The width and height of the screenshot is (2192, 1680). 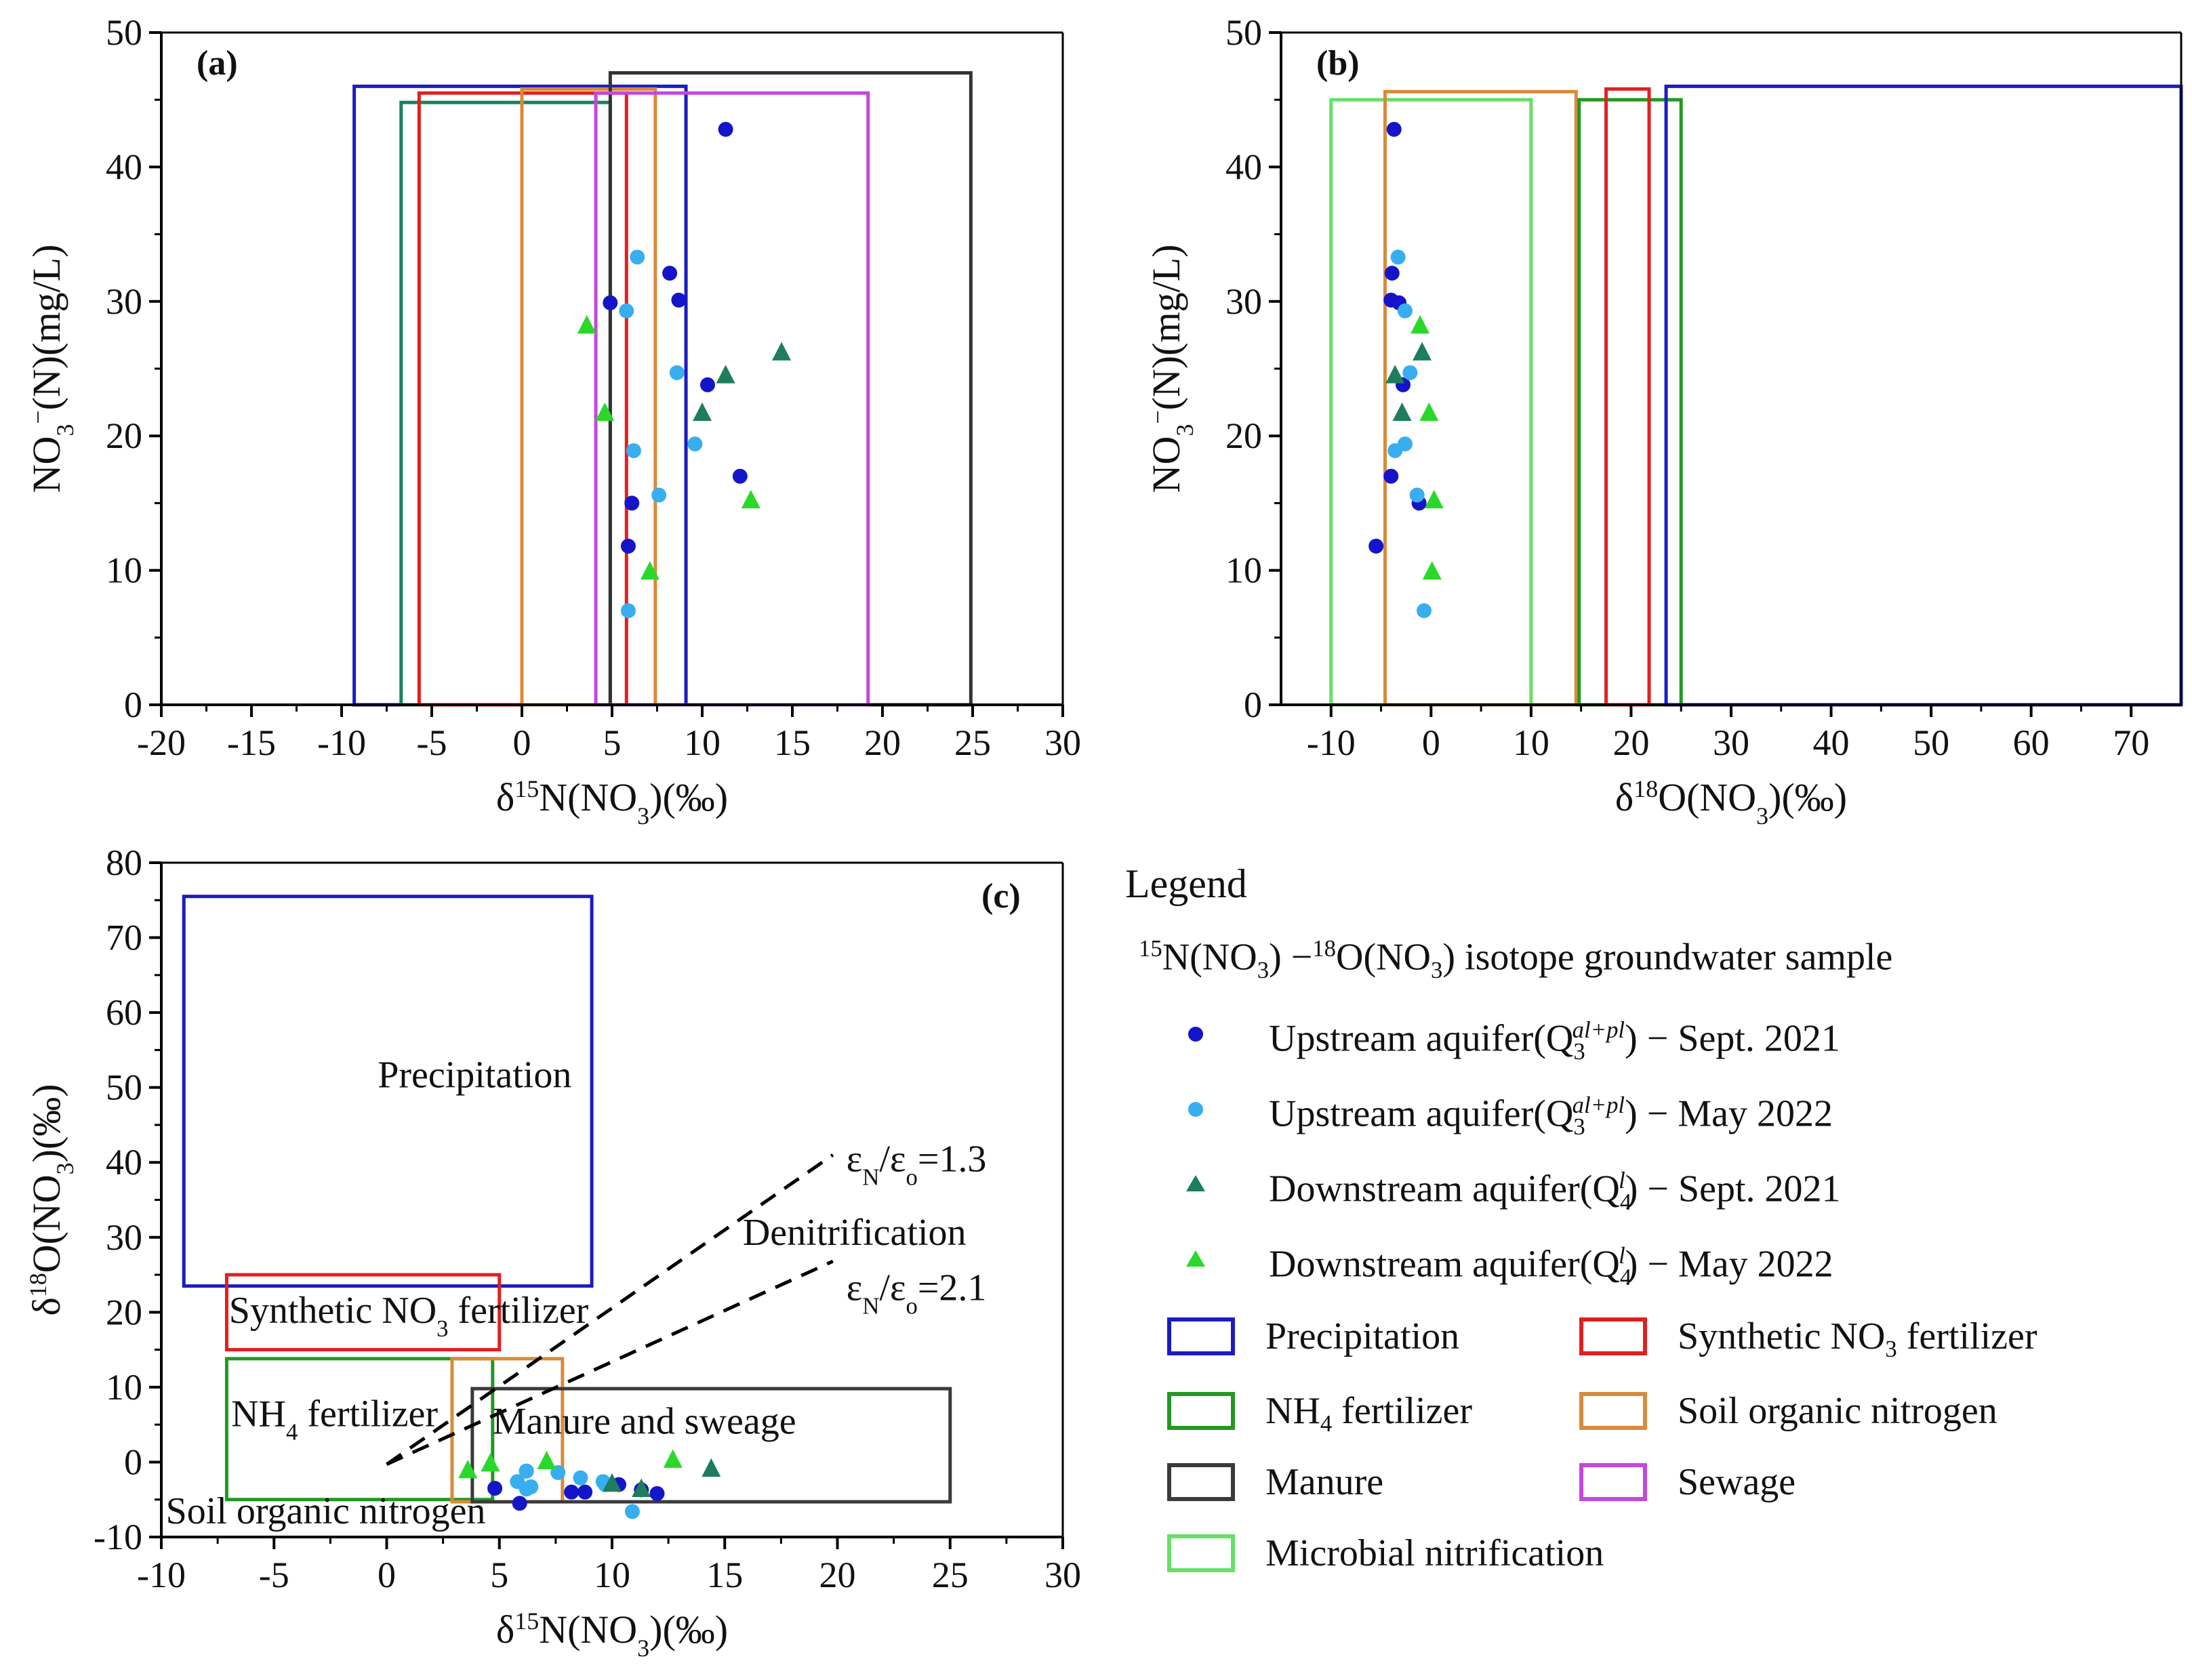 I want to click on legend-subtitle-sup2: 18, so click(x=1324, y=949).